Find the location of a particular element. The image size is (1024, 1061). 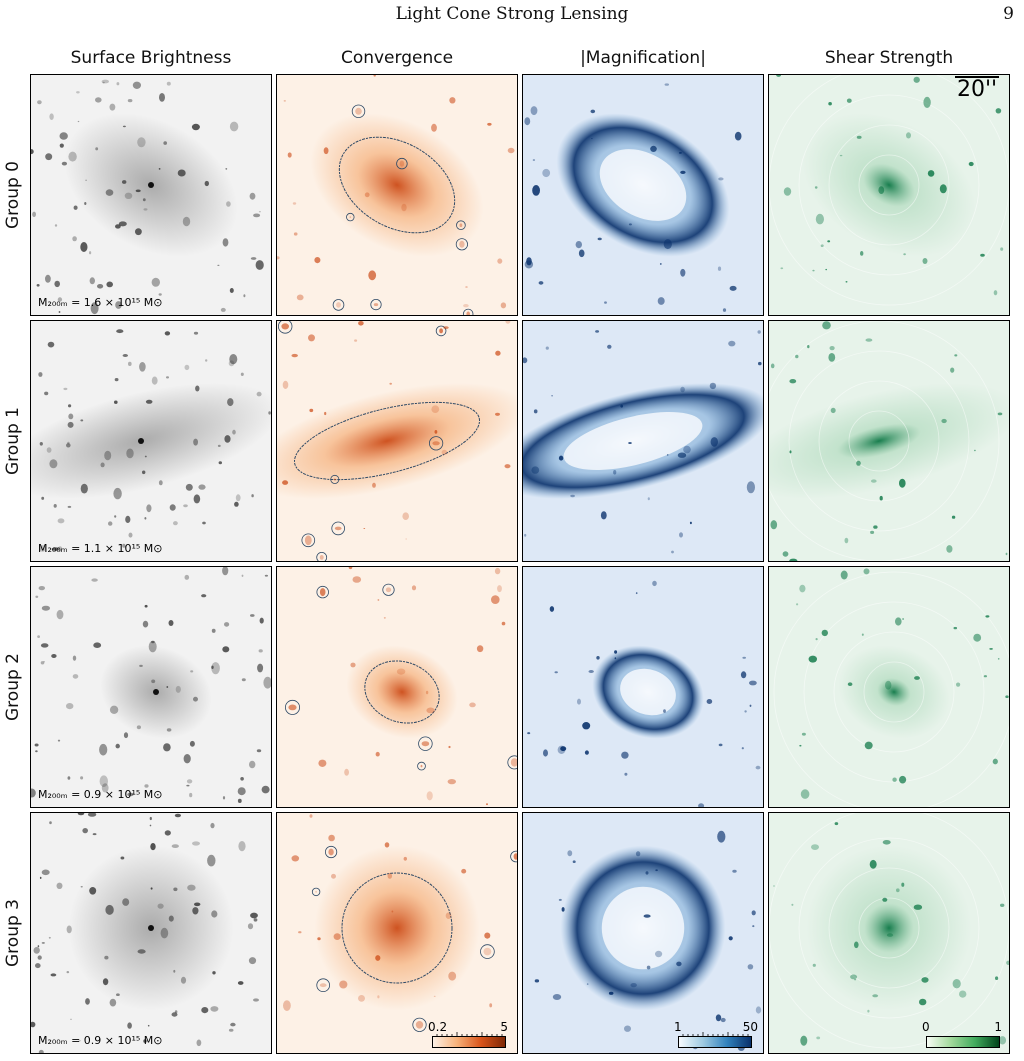

magnification-colorbar-min: 1 is located at coordinates (678, 1027).